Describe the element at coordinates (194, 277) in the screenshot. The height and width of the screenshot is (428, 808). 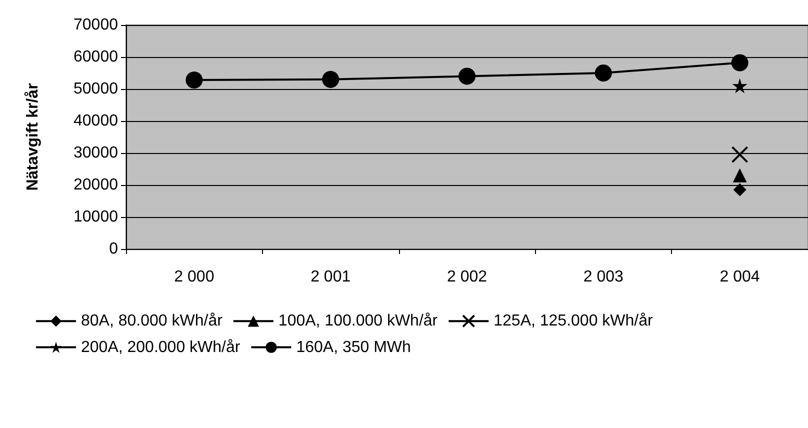
I see `x-tick-label: 2 000` at that location.